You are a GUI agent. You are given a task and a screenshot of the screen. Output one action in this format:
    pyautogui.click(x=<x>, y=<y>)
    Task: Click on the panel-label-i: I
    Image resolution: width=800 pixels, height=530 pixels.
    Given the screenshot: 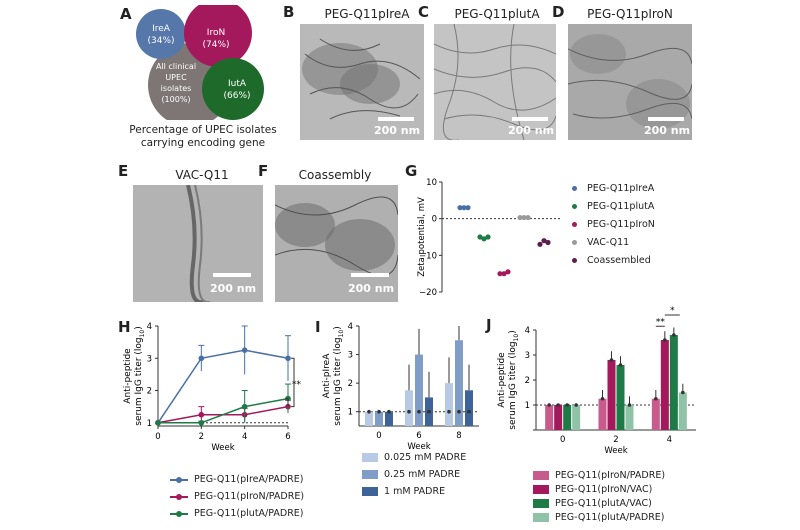 What is the action you would take?
    pyautogui.click(x=318, y=327)
    